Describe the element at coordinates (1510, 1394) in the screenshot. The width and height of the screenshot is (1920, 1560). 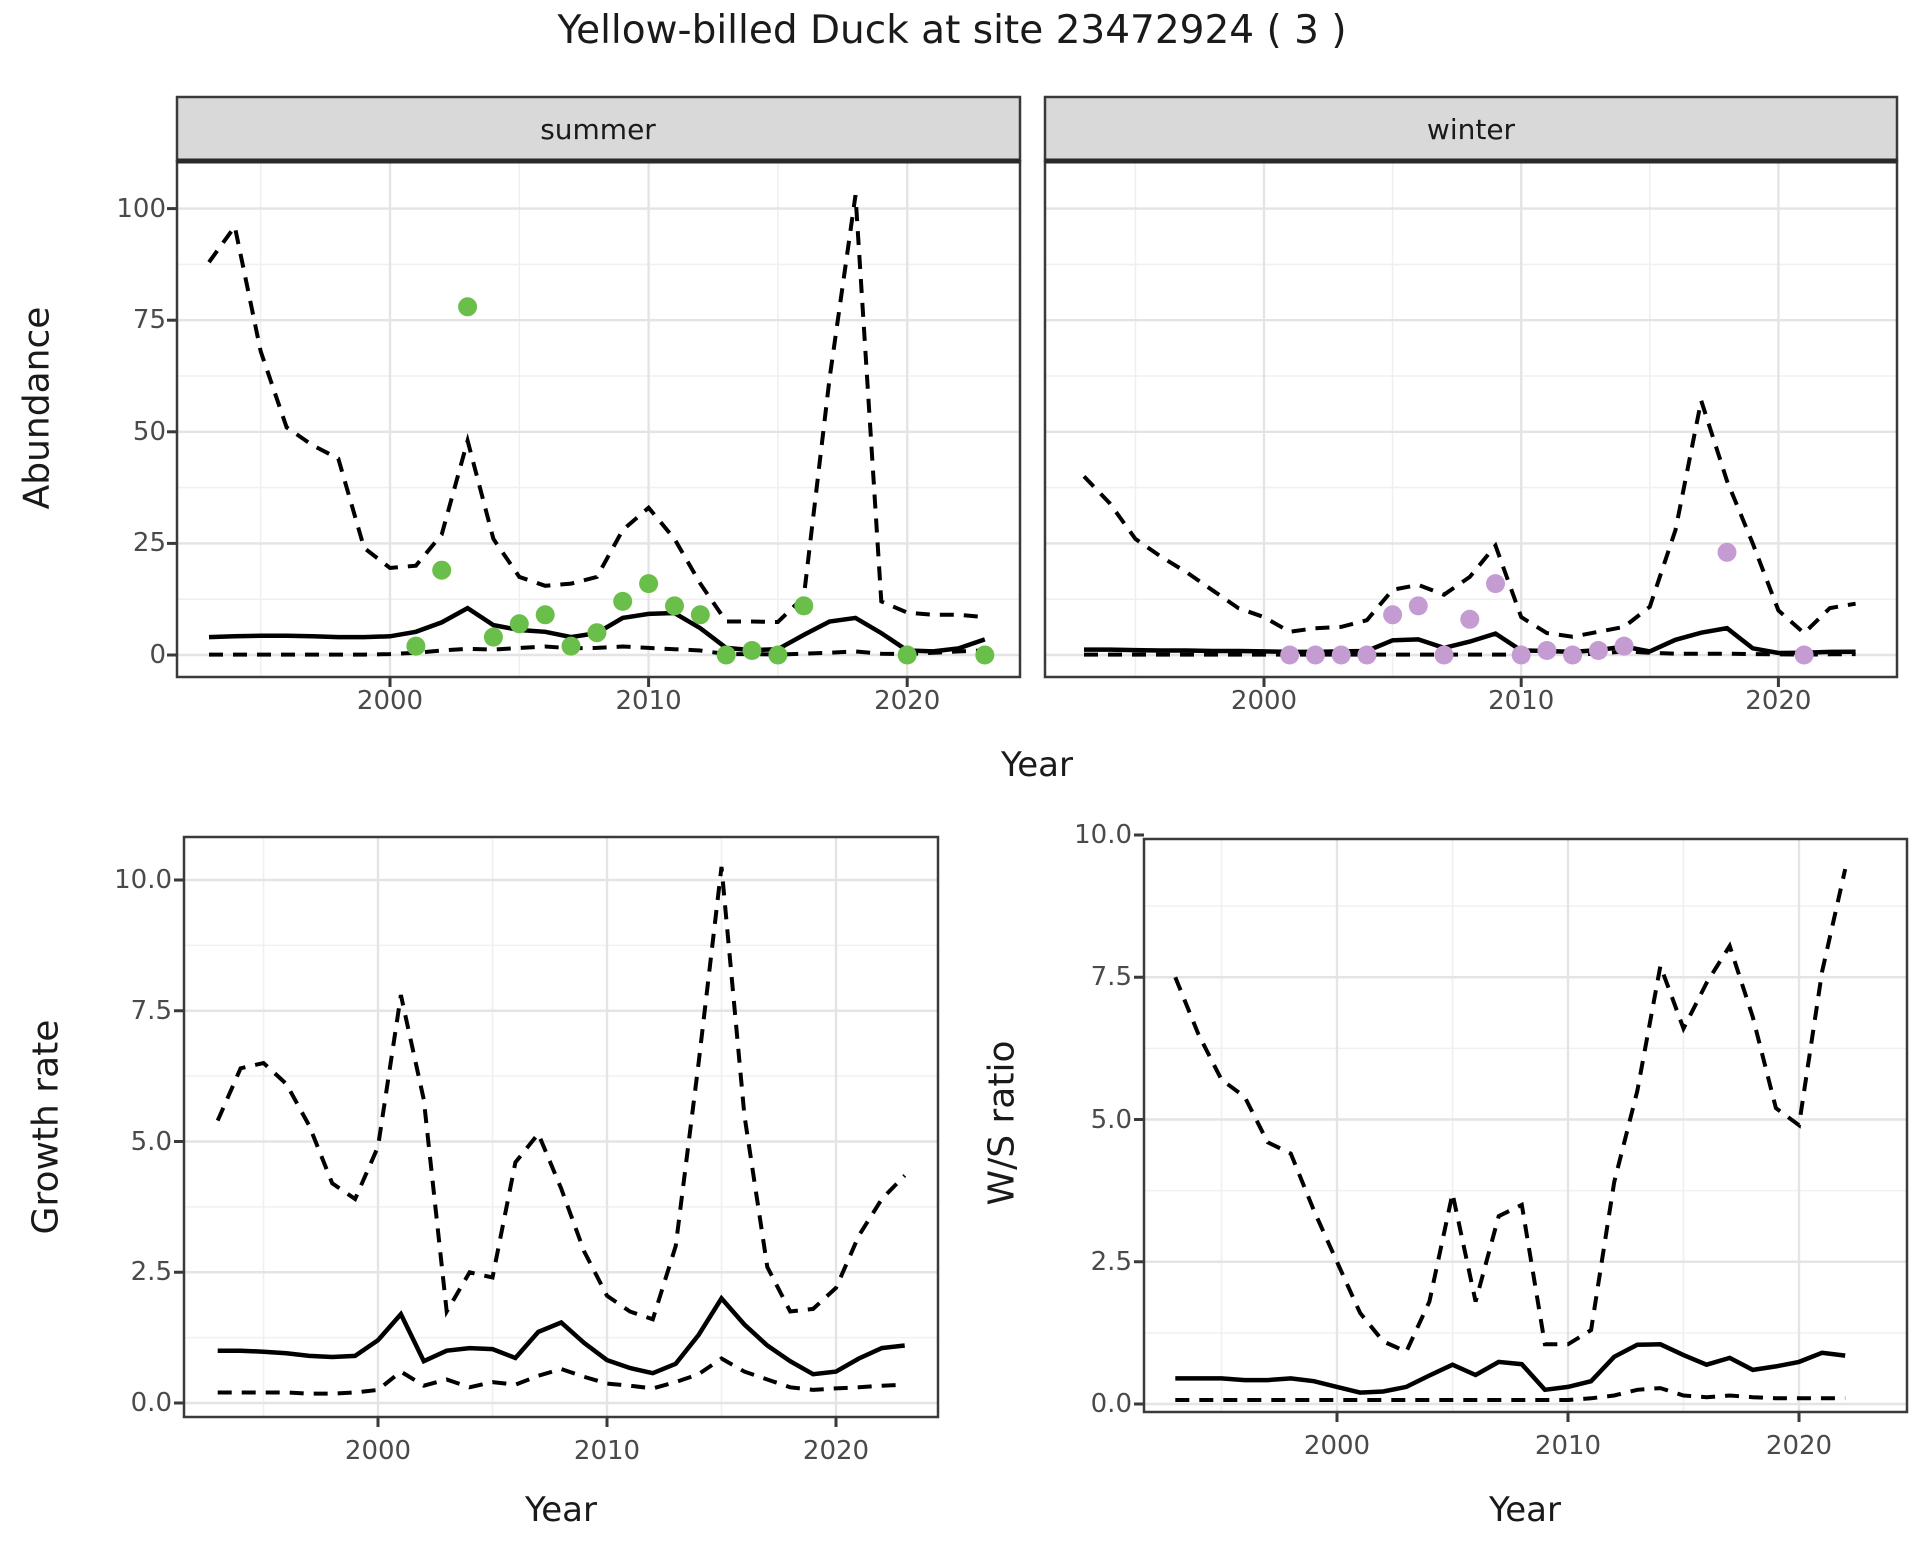
I see `series-ci_lower-ws_ratio` at that location.